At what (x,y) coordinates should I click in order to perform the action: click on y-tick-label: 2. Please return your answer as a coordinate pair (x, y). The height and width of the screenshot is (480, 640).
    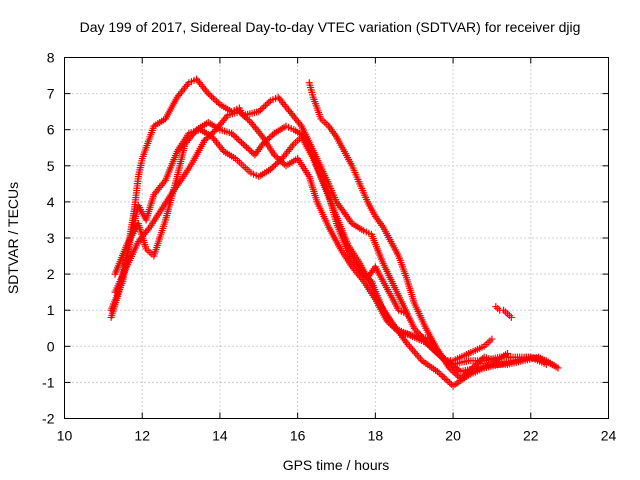
    Looking at the image, I should click on (51, 274).